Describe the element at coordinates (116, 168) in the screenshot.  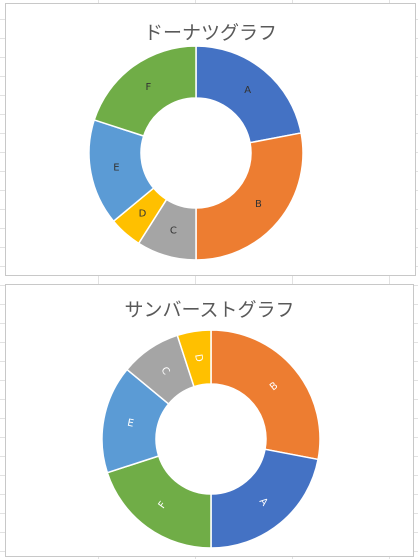
I see `donut-label-e: E` at that location.